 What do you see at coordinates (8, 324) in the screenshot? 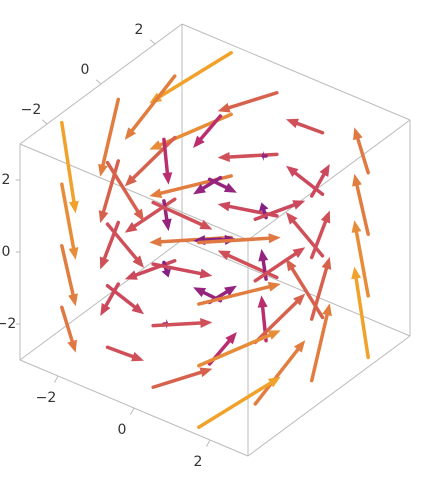
I see `z-tick-label: −2` at bounding box center [8, 324].